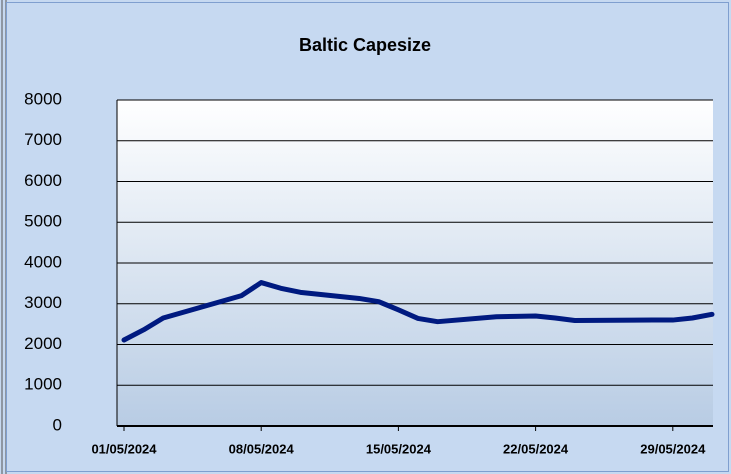  I want to click on y-tick-label: 5000, so click(43, 221).